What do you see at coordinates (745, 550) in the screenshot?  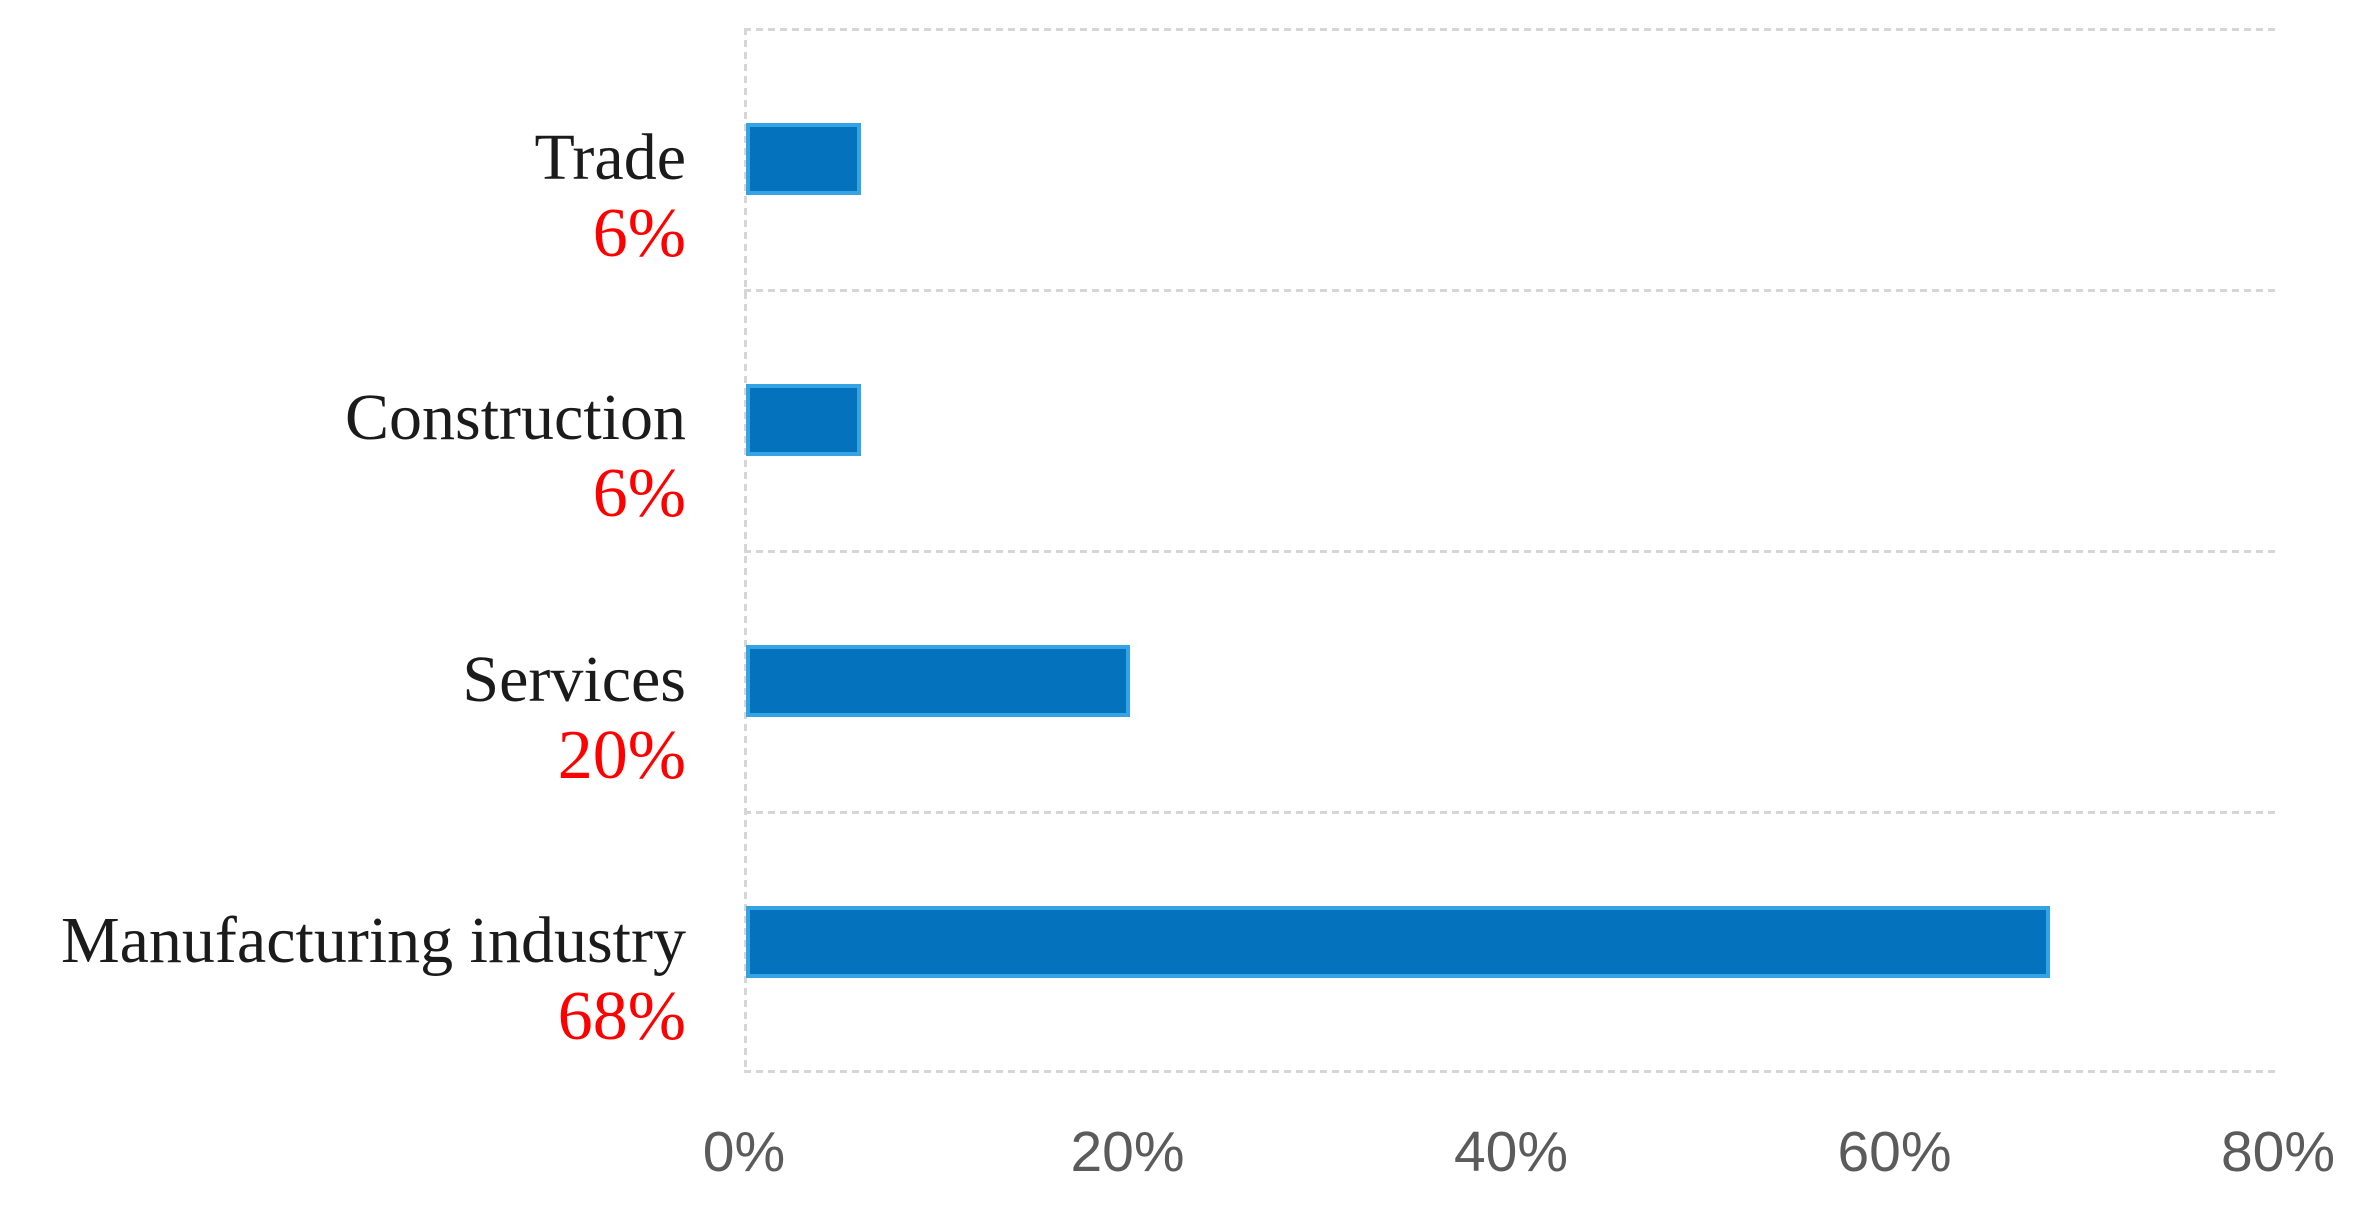 I see `y-axis-line` at bounding box center [745, 550].